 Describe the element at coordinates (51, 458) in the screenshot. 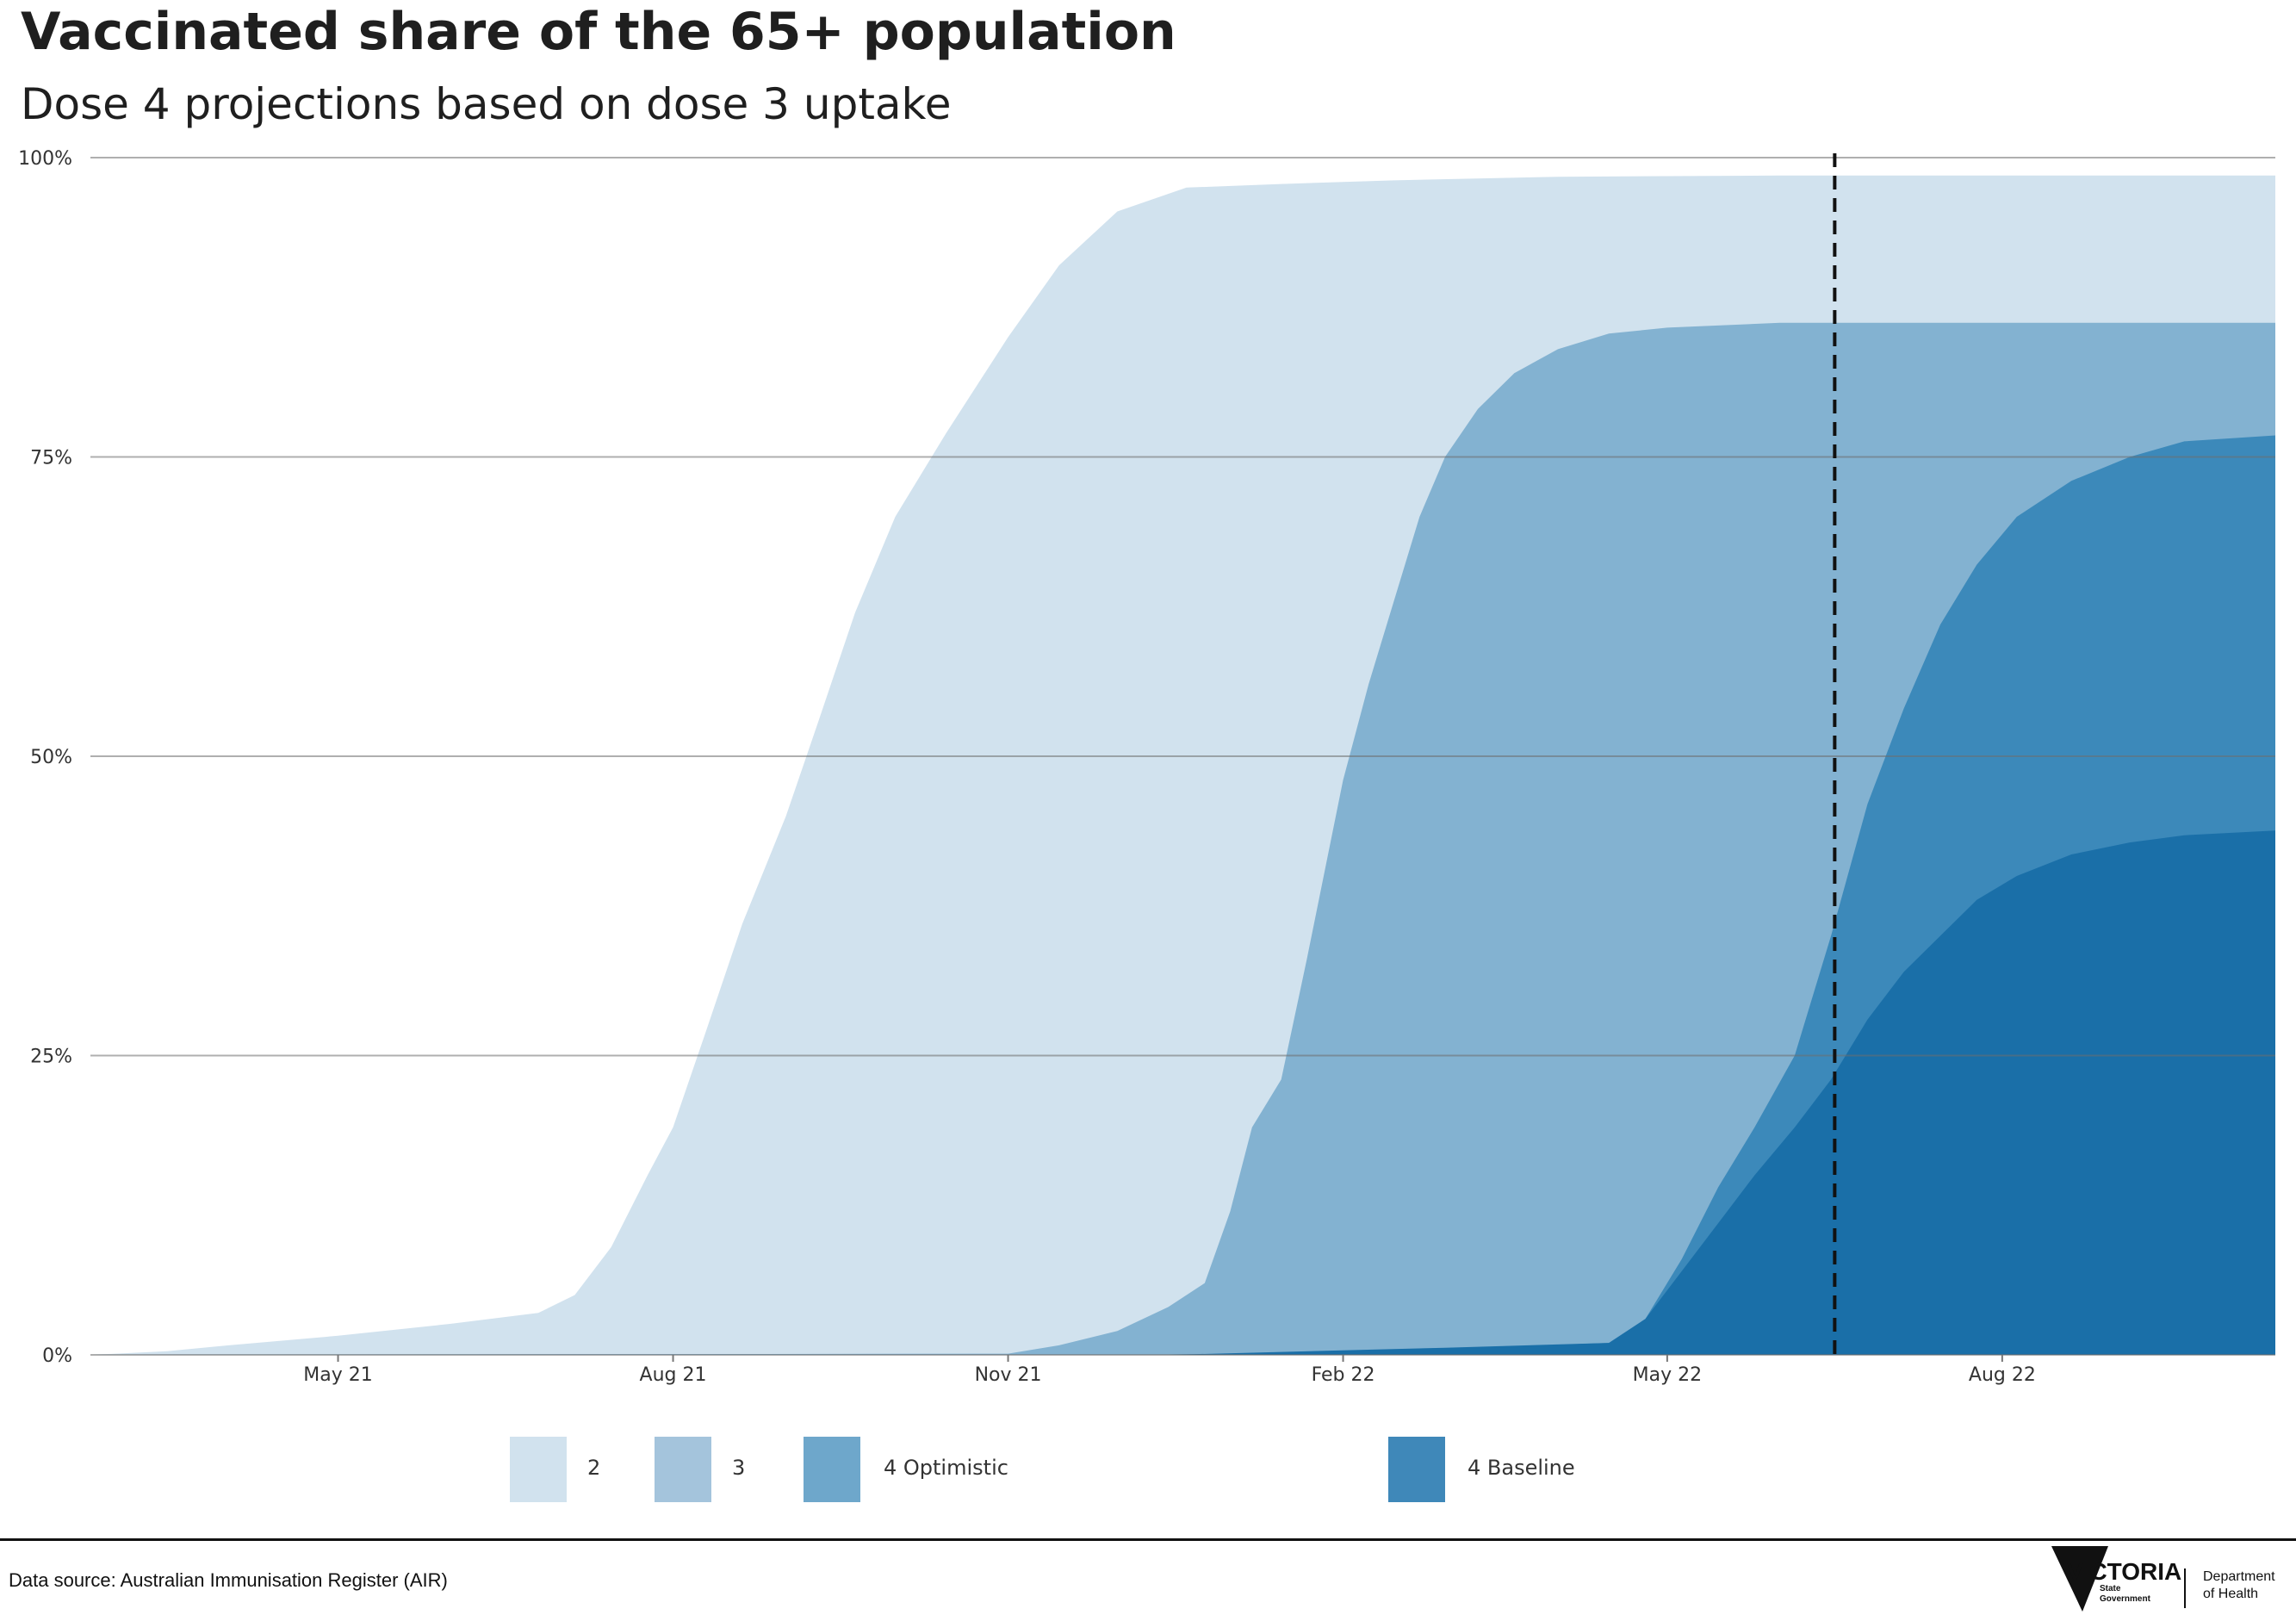

I see `y-tick-label: 75%` at that location.